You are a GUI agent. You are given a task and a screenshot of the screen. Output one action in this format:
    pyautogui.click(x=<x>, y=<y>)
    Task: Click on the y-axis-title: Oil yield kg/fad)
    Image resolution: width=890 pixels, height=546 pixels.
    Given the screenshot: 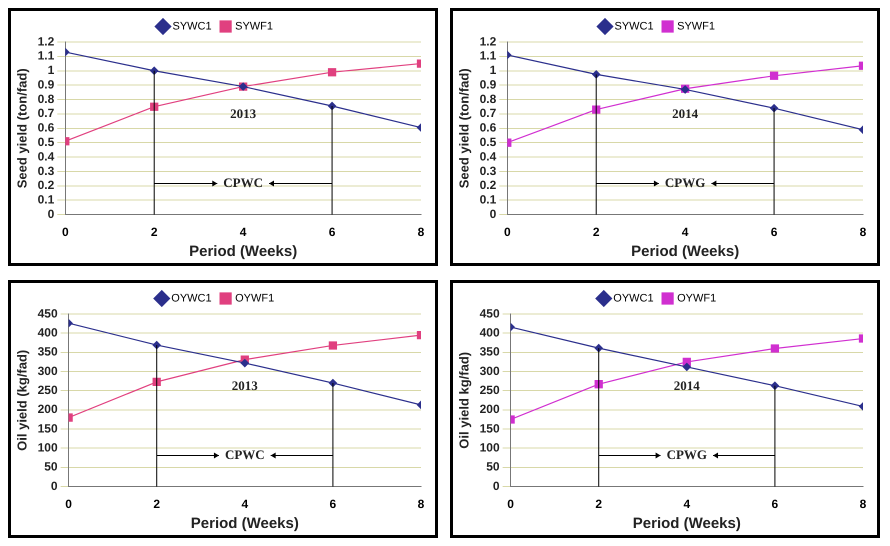 What is the action you would take?
    pyautogui.click(x=464, y=400)
    